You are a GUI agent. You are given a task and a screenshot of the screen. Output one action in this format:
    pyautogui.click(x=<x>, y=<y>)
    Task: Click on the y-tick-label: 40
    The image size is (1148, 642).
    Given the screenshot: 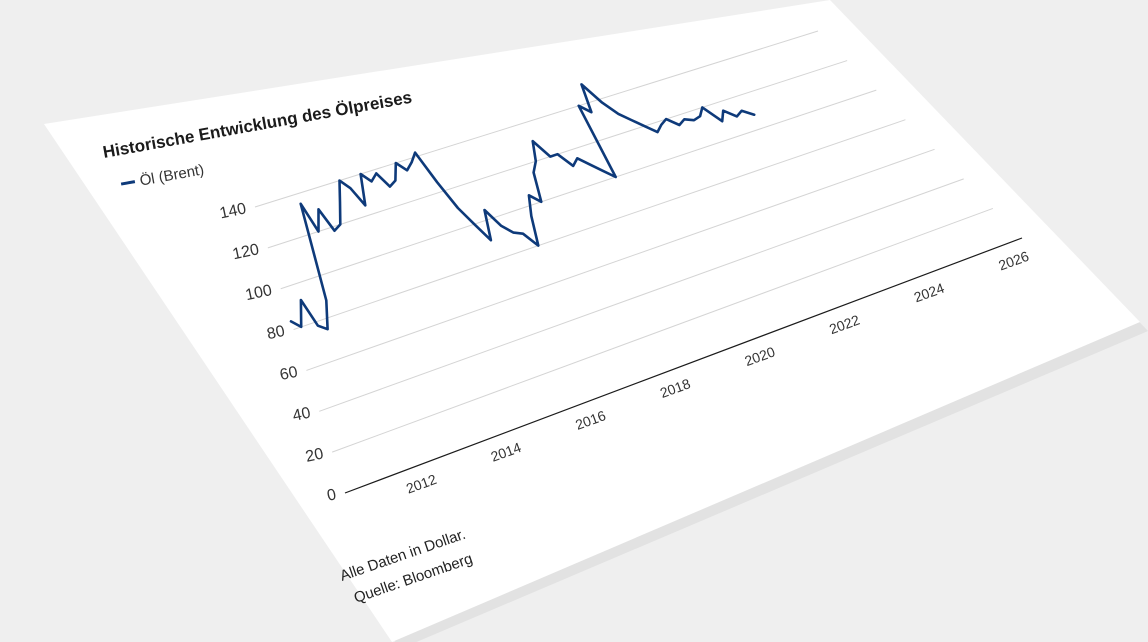 What is the action you would take?
    pyautogui.click(x=301, y=415)
    